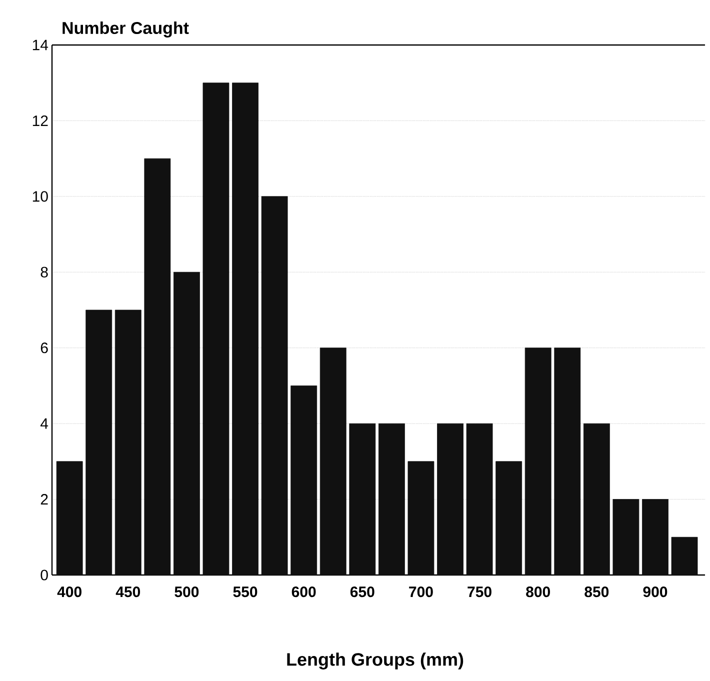  Describe the element at coordinates (538, 592) in the screenshot. I see `x-tick-label: 800` at that location.